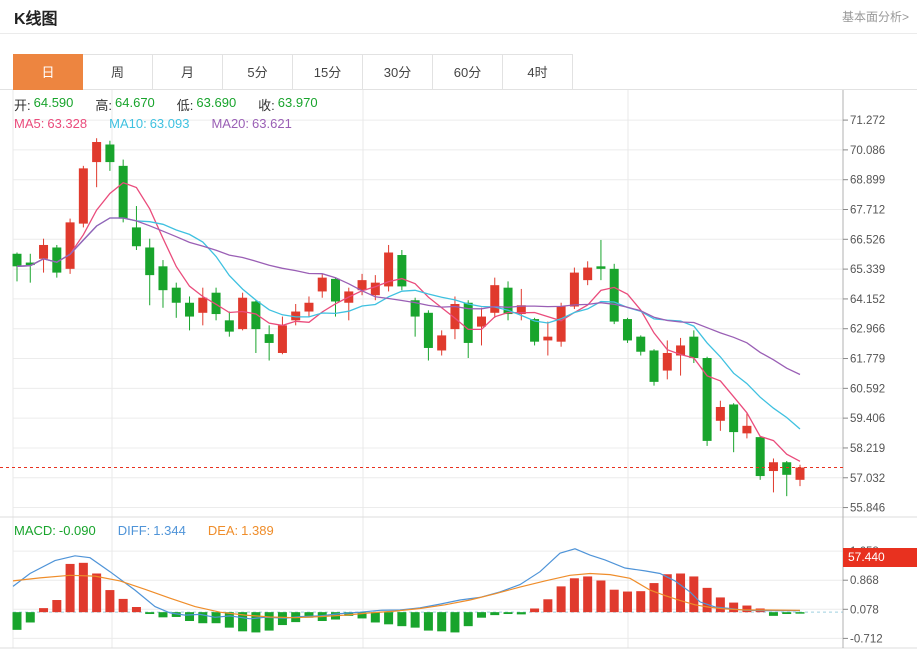 This screenshot has width=917, height=650. Describe the element at coordinates (468, 72) in the screenshot. I see `tab-60min: 60分` at that location.